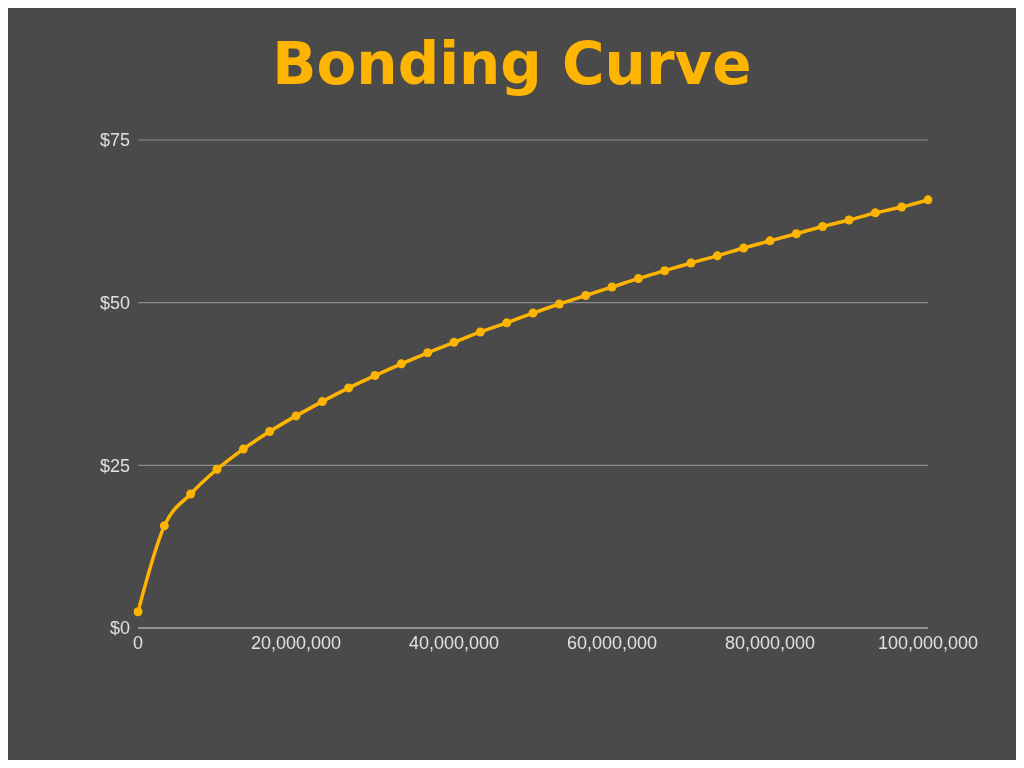  What do you see at coordinates (454, 642) in the screenshot?
I see `x-tick-label: 40,000,000` at bounding box center [454, 642].